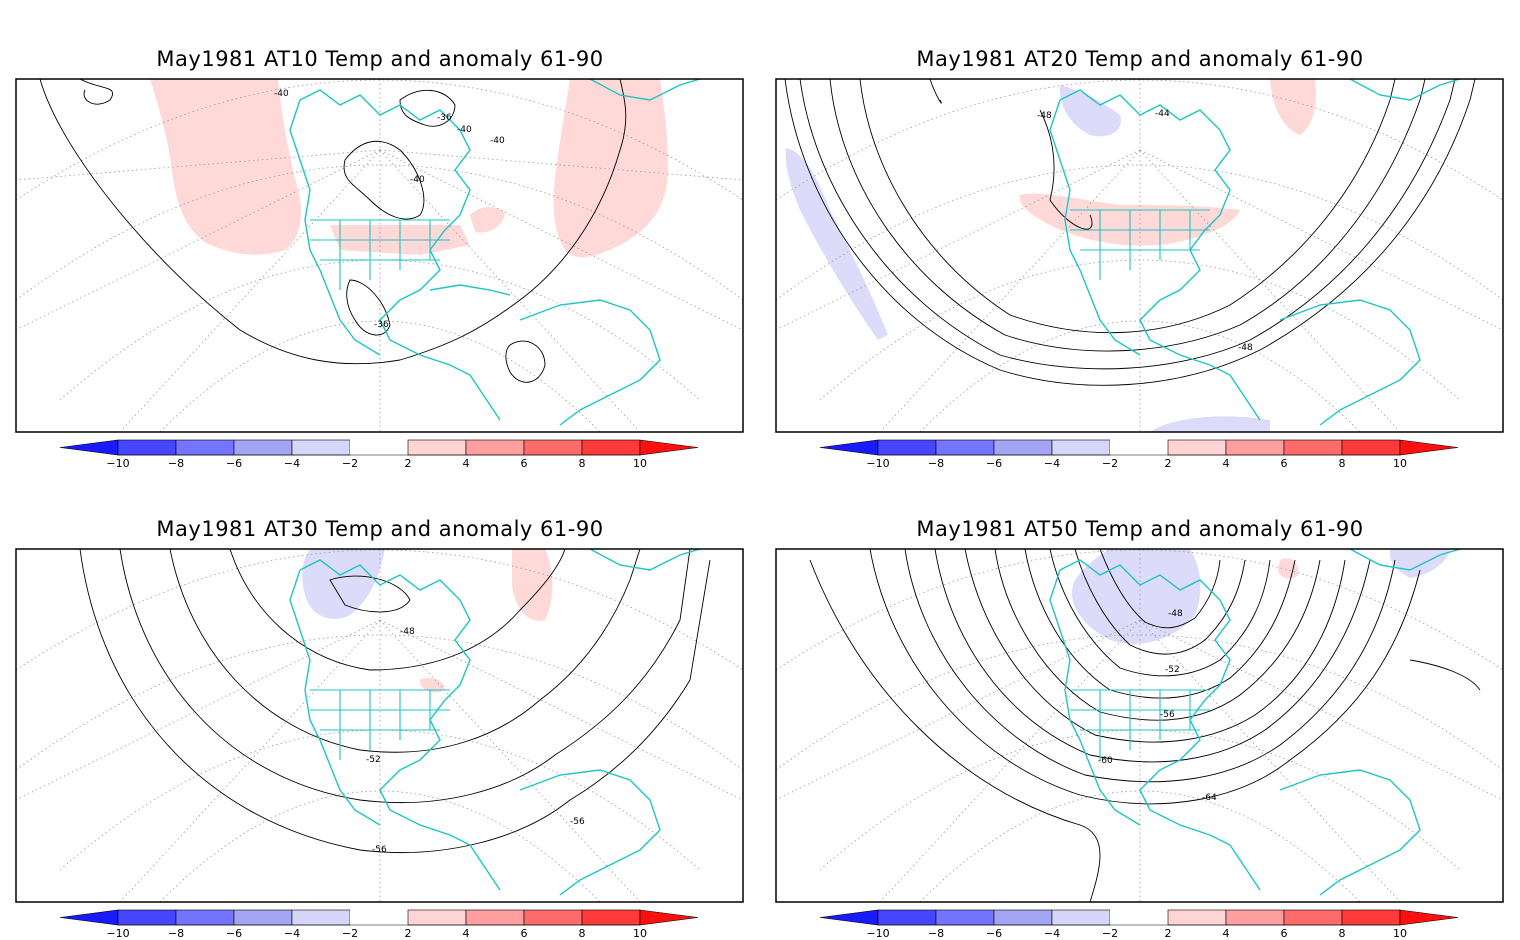 The image size is (1520, 940). I want to click on contour-label: -36, so click(381, 325).